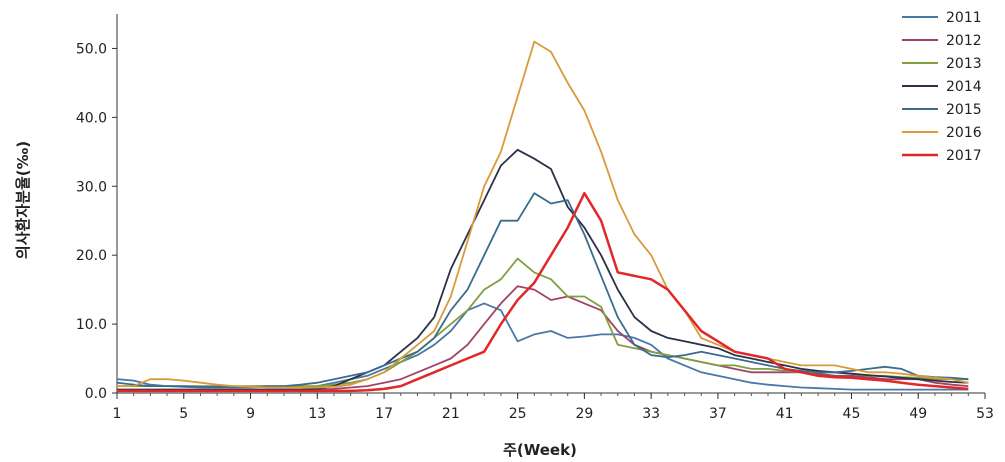  What do you see at coordinates (918, 414) in the screenshot?
I see `x-tick-label: 49` at bounding box center [918, 414].